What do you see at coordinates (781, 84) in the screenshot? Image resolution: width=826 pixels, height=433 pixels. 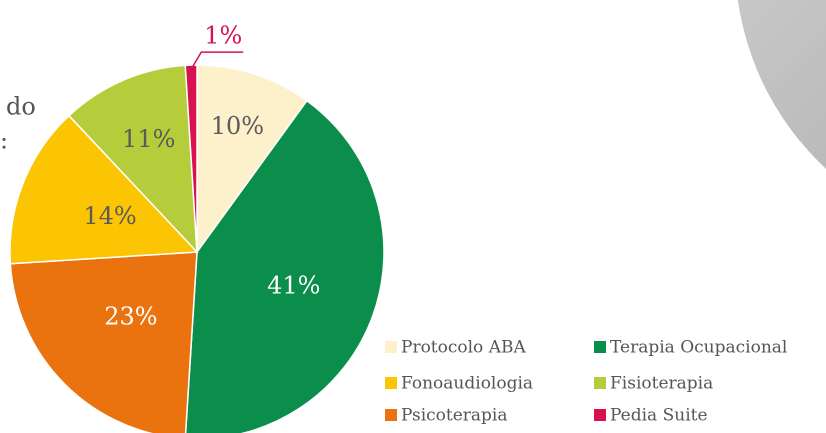 I see `photo` at bounding box center [781, 84].